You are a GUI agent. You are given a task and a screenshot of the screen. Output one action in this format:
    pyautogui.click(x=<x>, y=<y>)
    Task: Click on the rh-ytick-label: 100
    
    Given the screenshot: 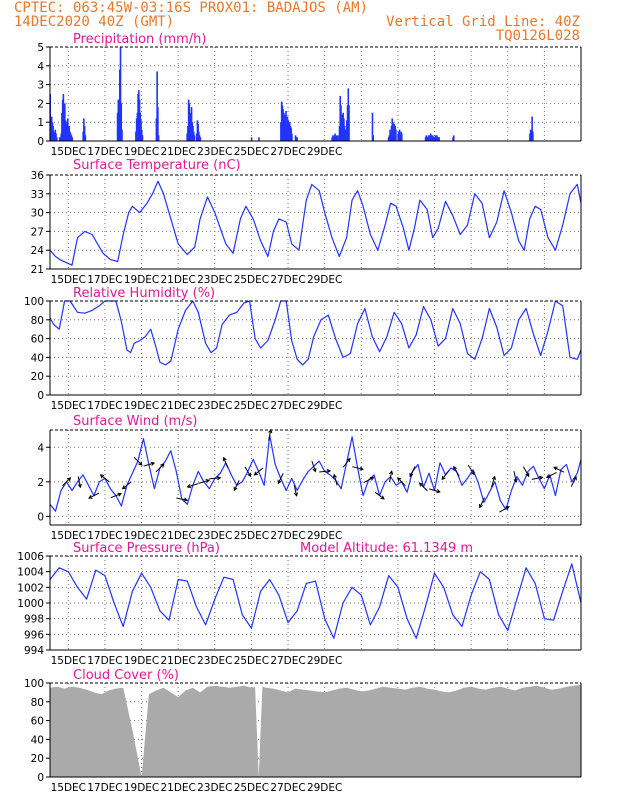 What is the action you would take?
    pyautogui.click(x=34, y=302)
    